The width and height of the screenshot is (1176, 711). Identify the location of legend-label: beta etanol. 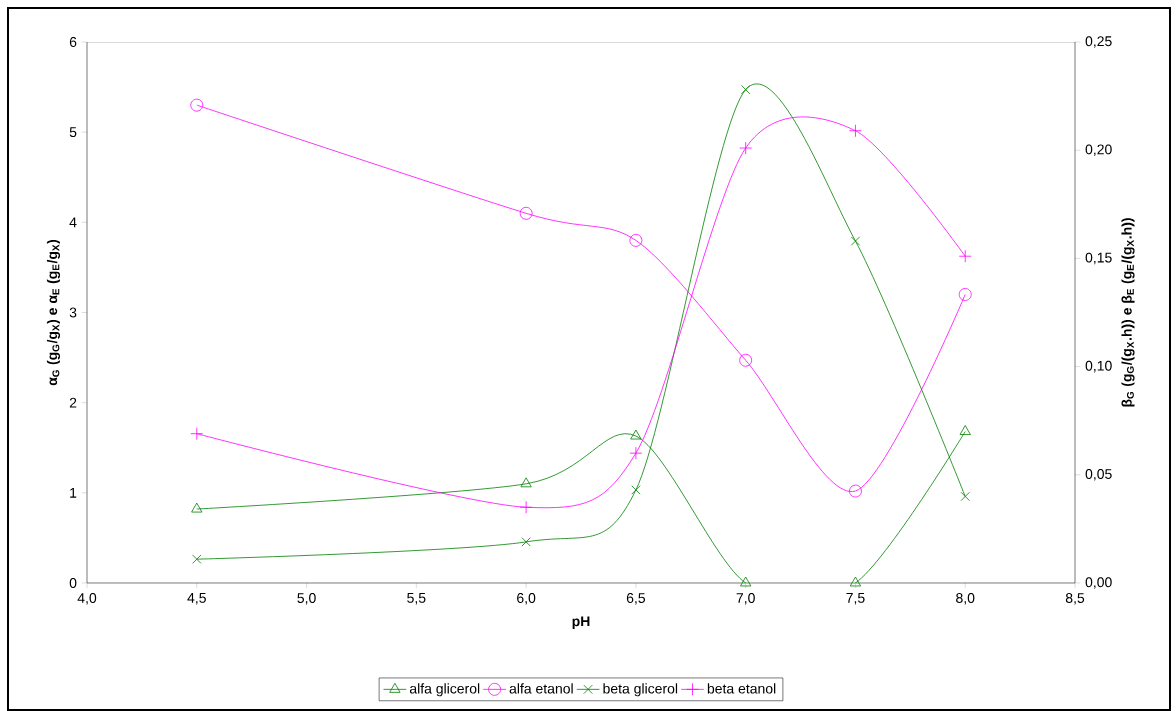
(741, 688).